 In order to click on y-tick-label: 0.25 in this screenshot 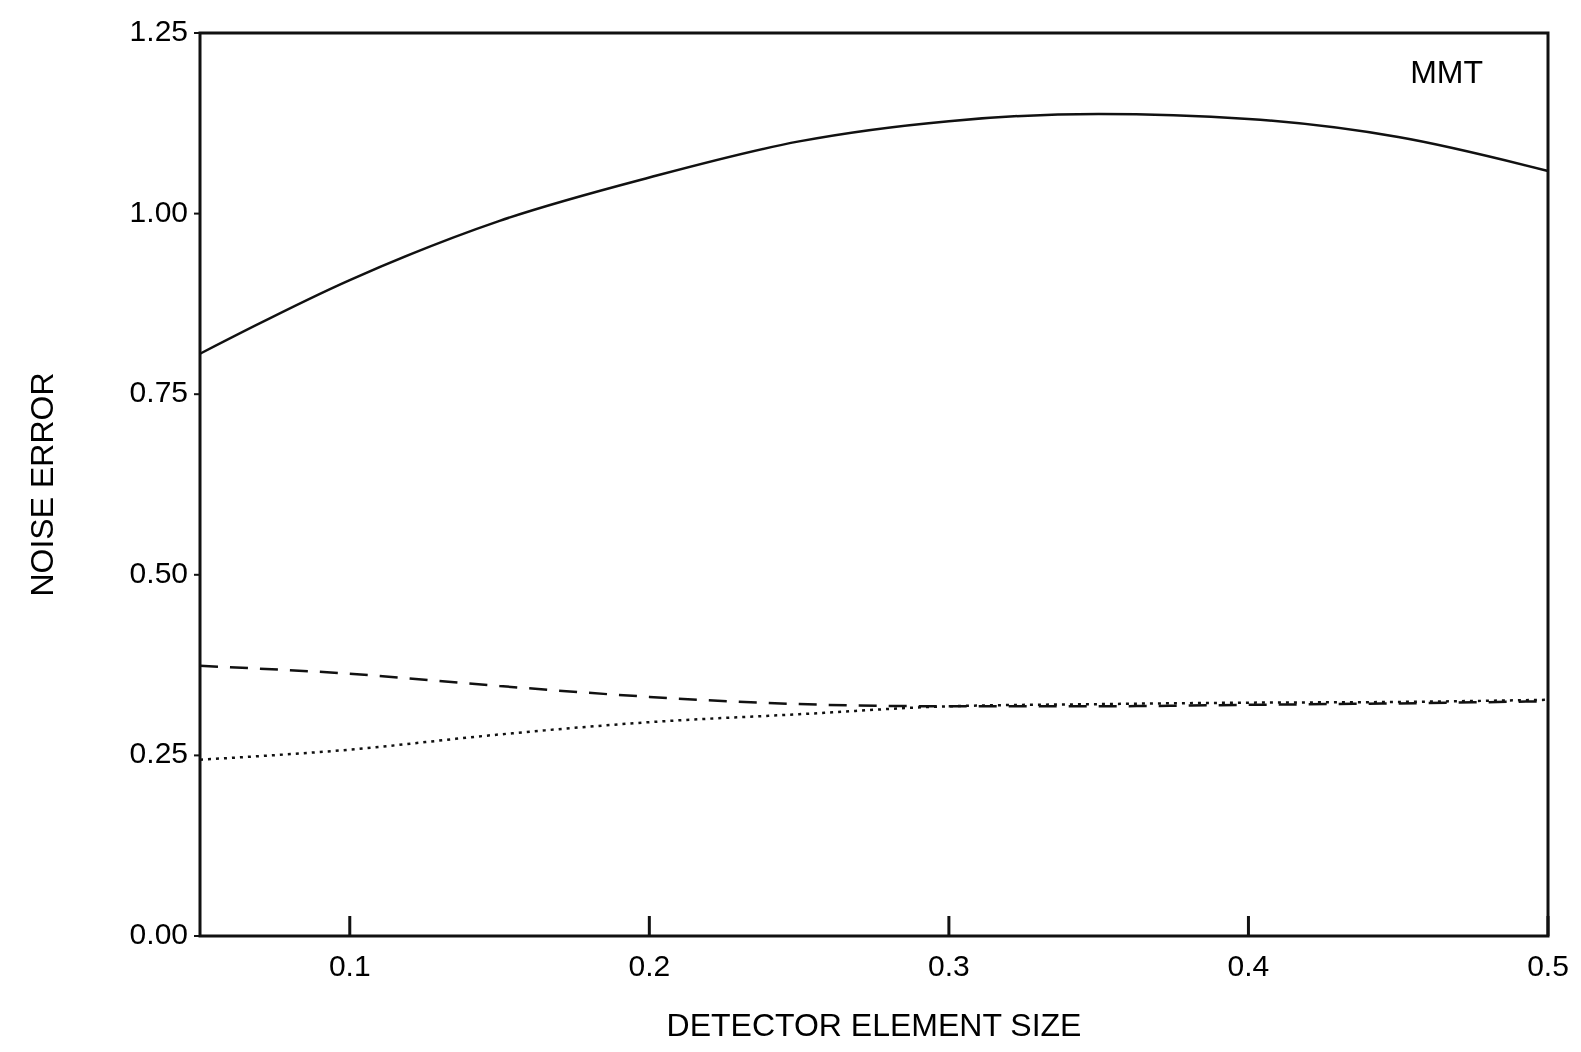, I will do `click(158, 753)`.